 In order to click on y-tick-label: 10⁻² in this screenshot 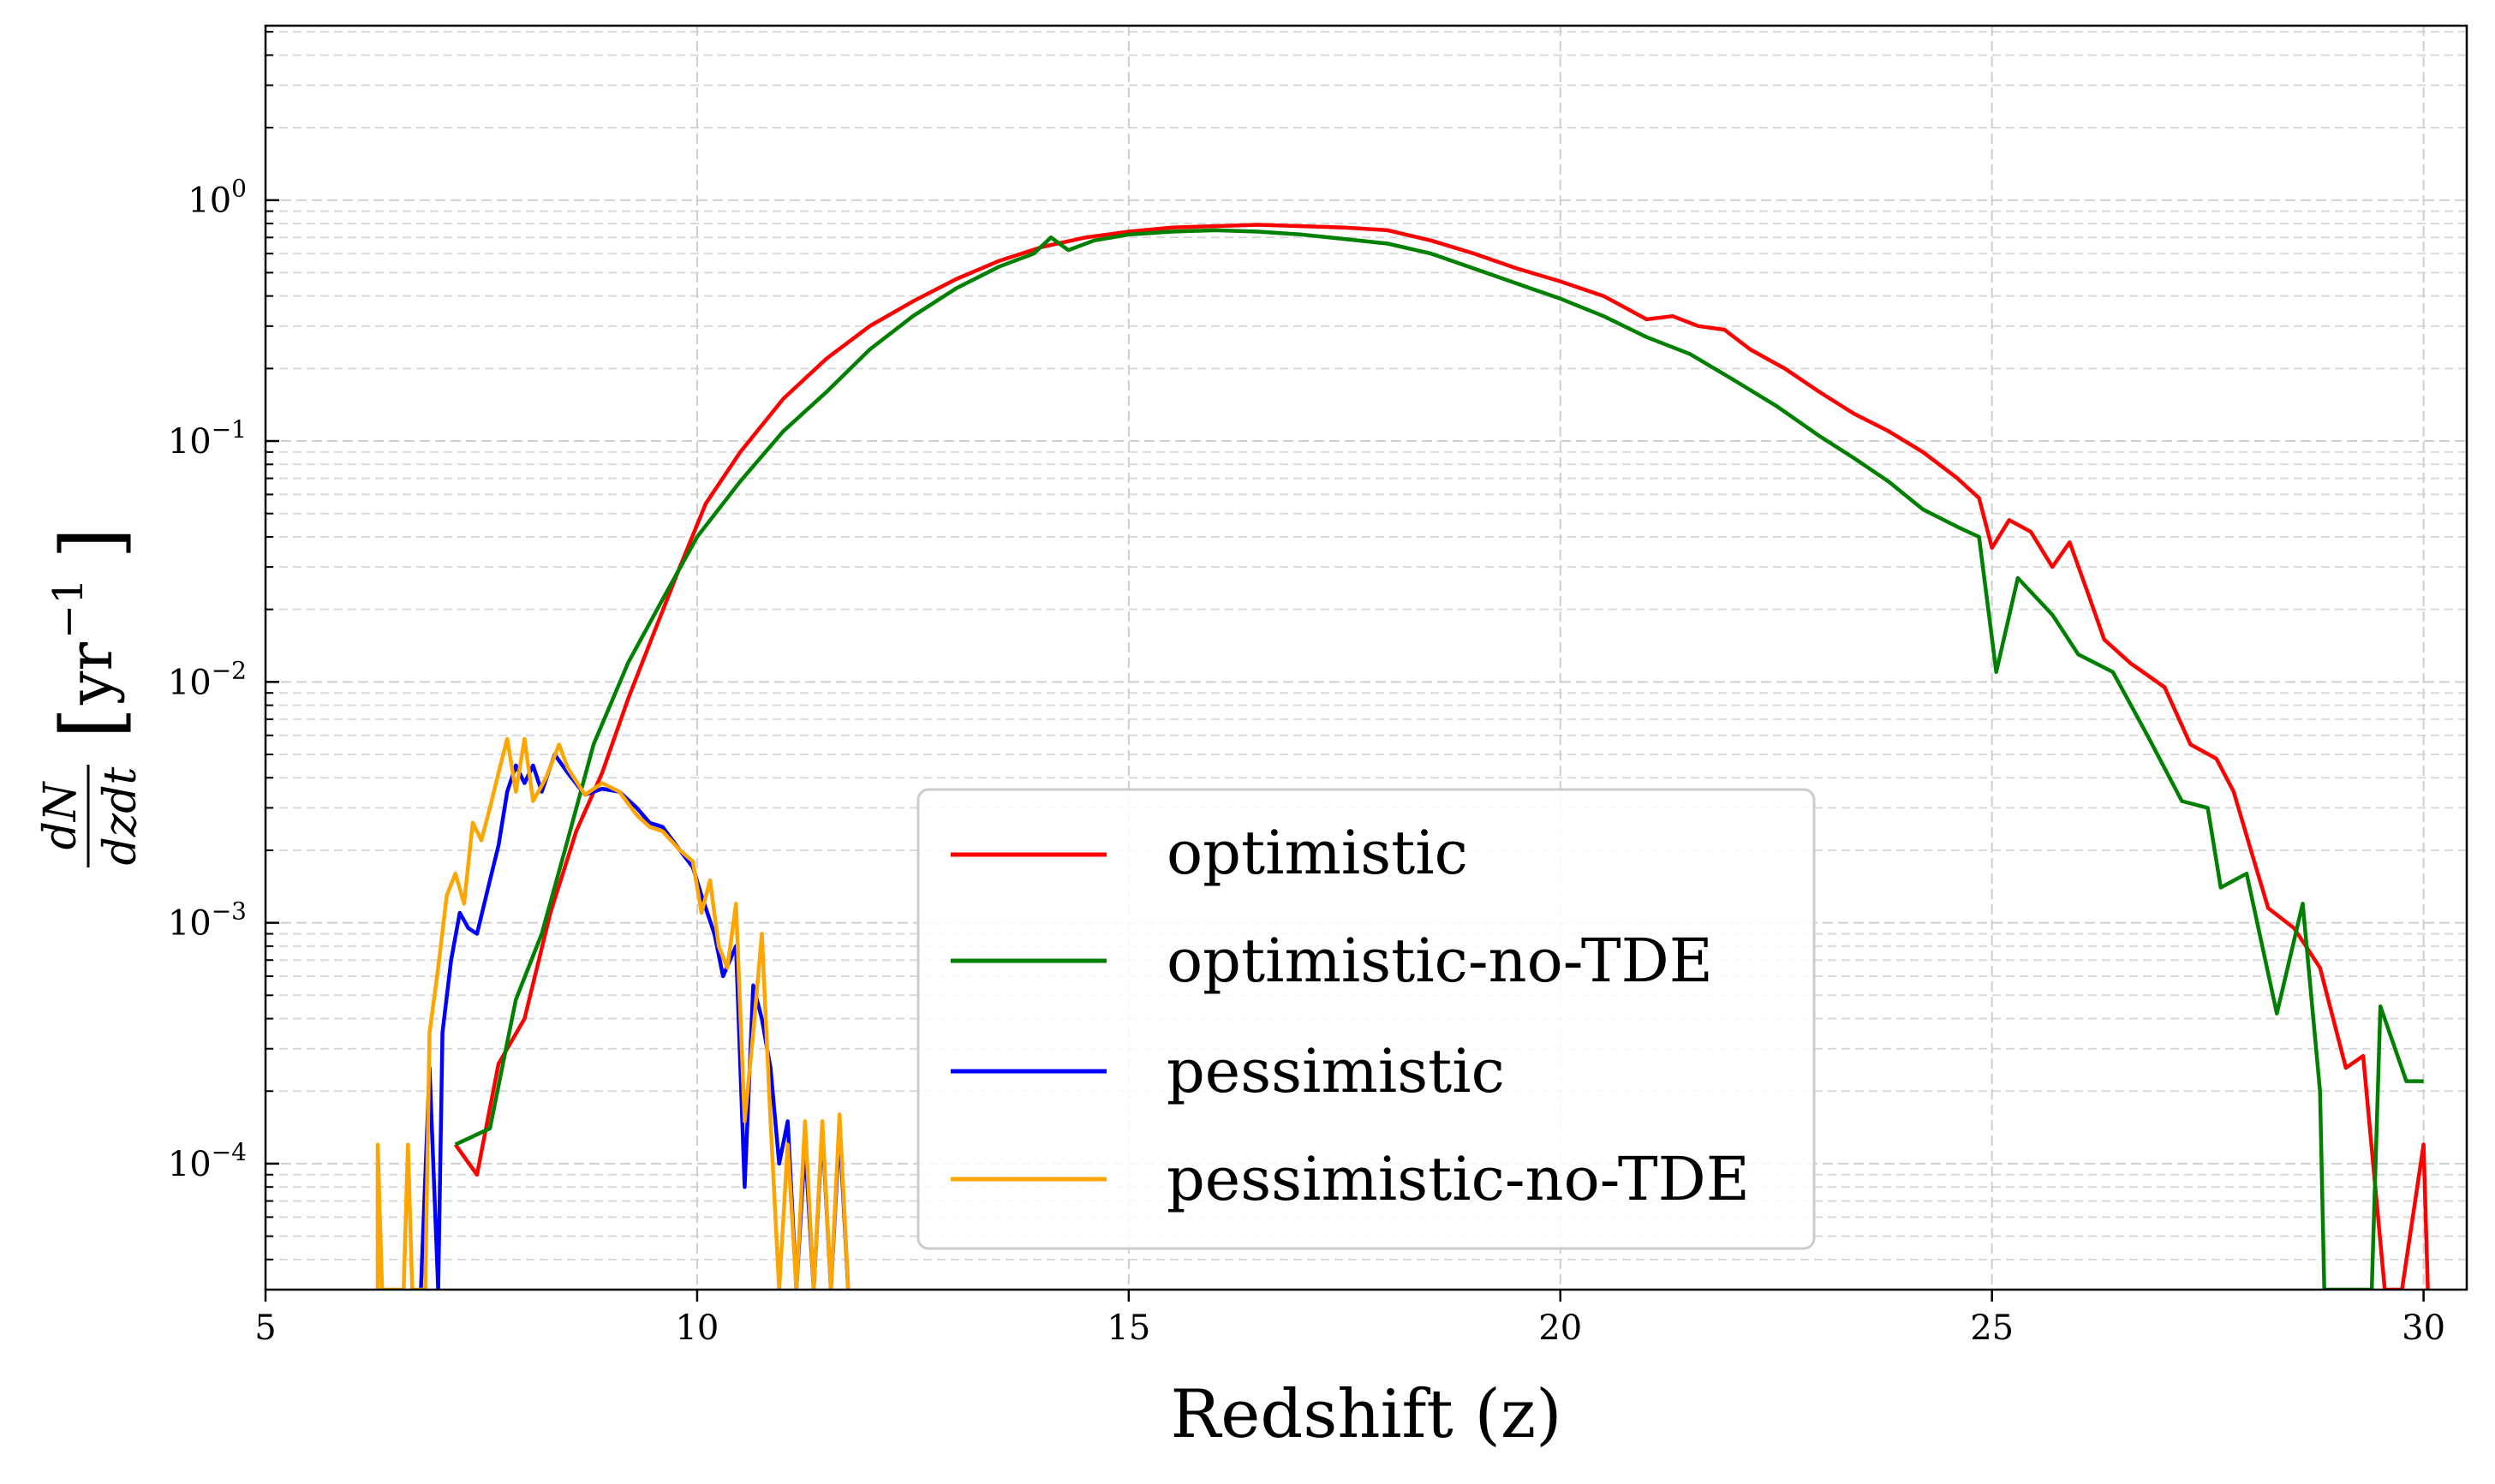, I will do `click(207, 679)`.